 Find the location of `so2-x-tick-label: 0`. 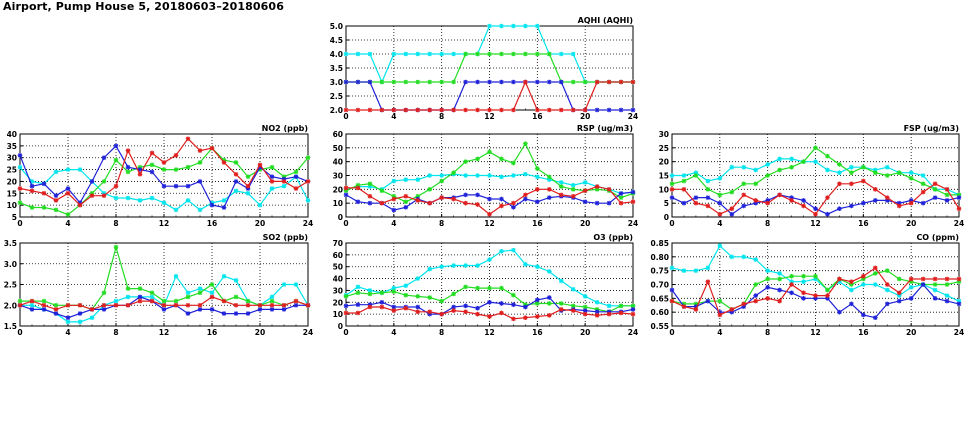

so2-x-tick-label: 0 is located at coordinates (19, 332).